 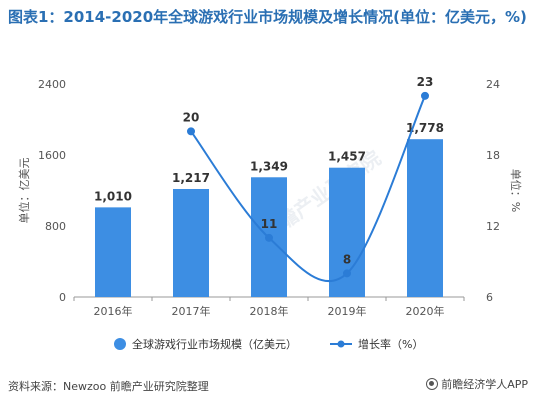 I want to click on x-tick-label: 2020年, so click(x=425, y=311).